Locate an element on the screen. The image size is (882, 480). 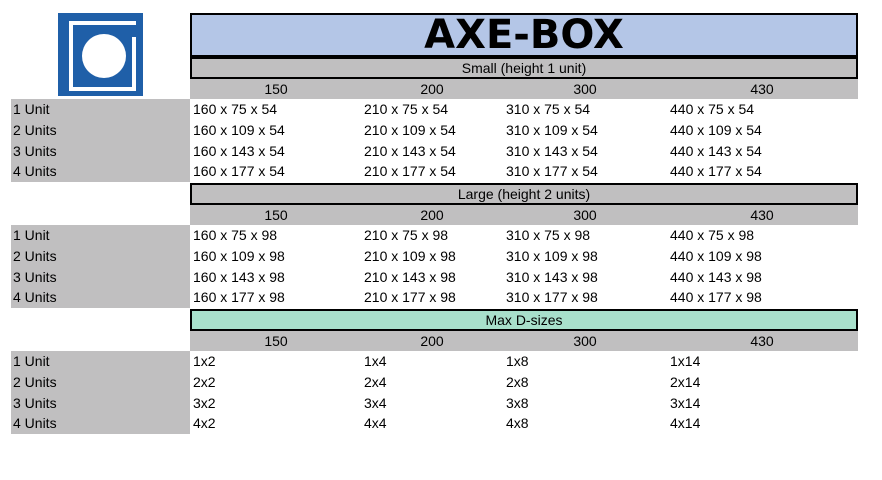
table-cell: 210 x 177 x 54 is located at coordinates (410, 171).